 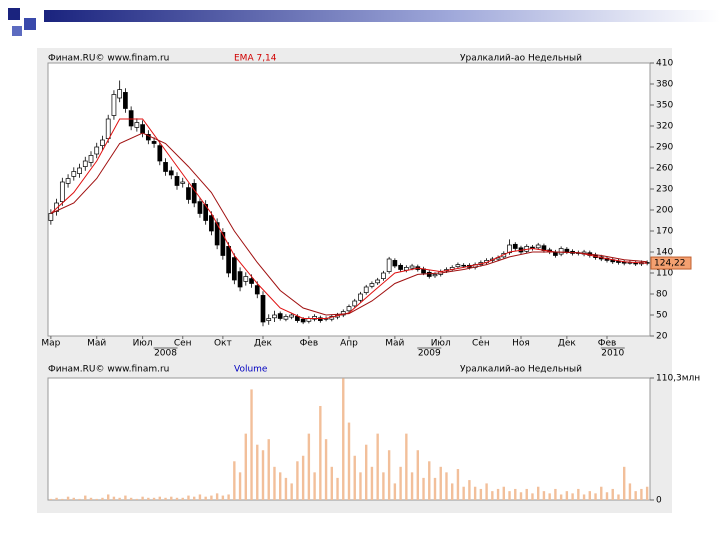 I want to click on y-tick-label: 410, so click(x=664, y=64).